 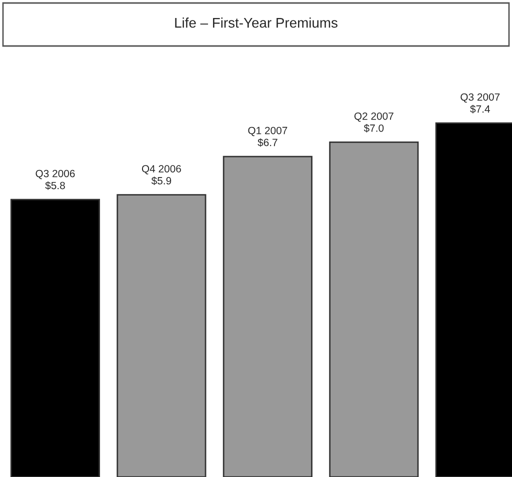 What do you see at coordinates (374, 117) in the screenshot?
I see `x-tick-label: Q2 2007` at bounding box center [374, 117].